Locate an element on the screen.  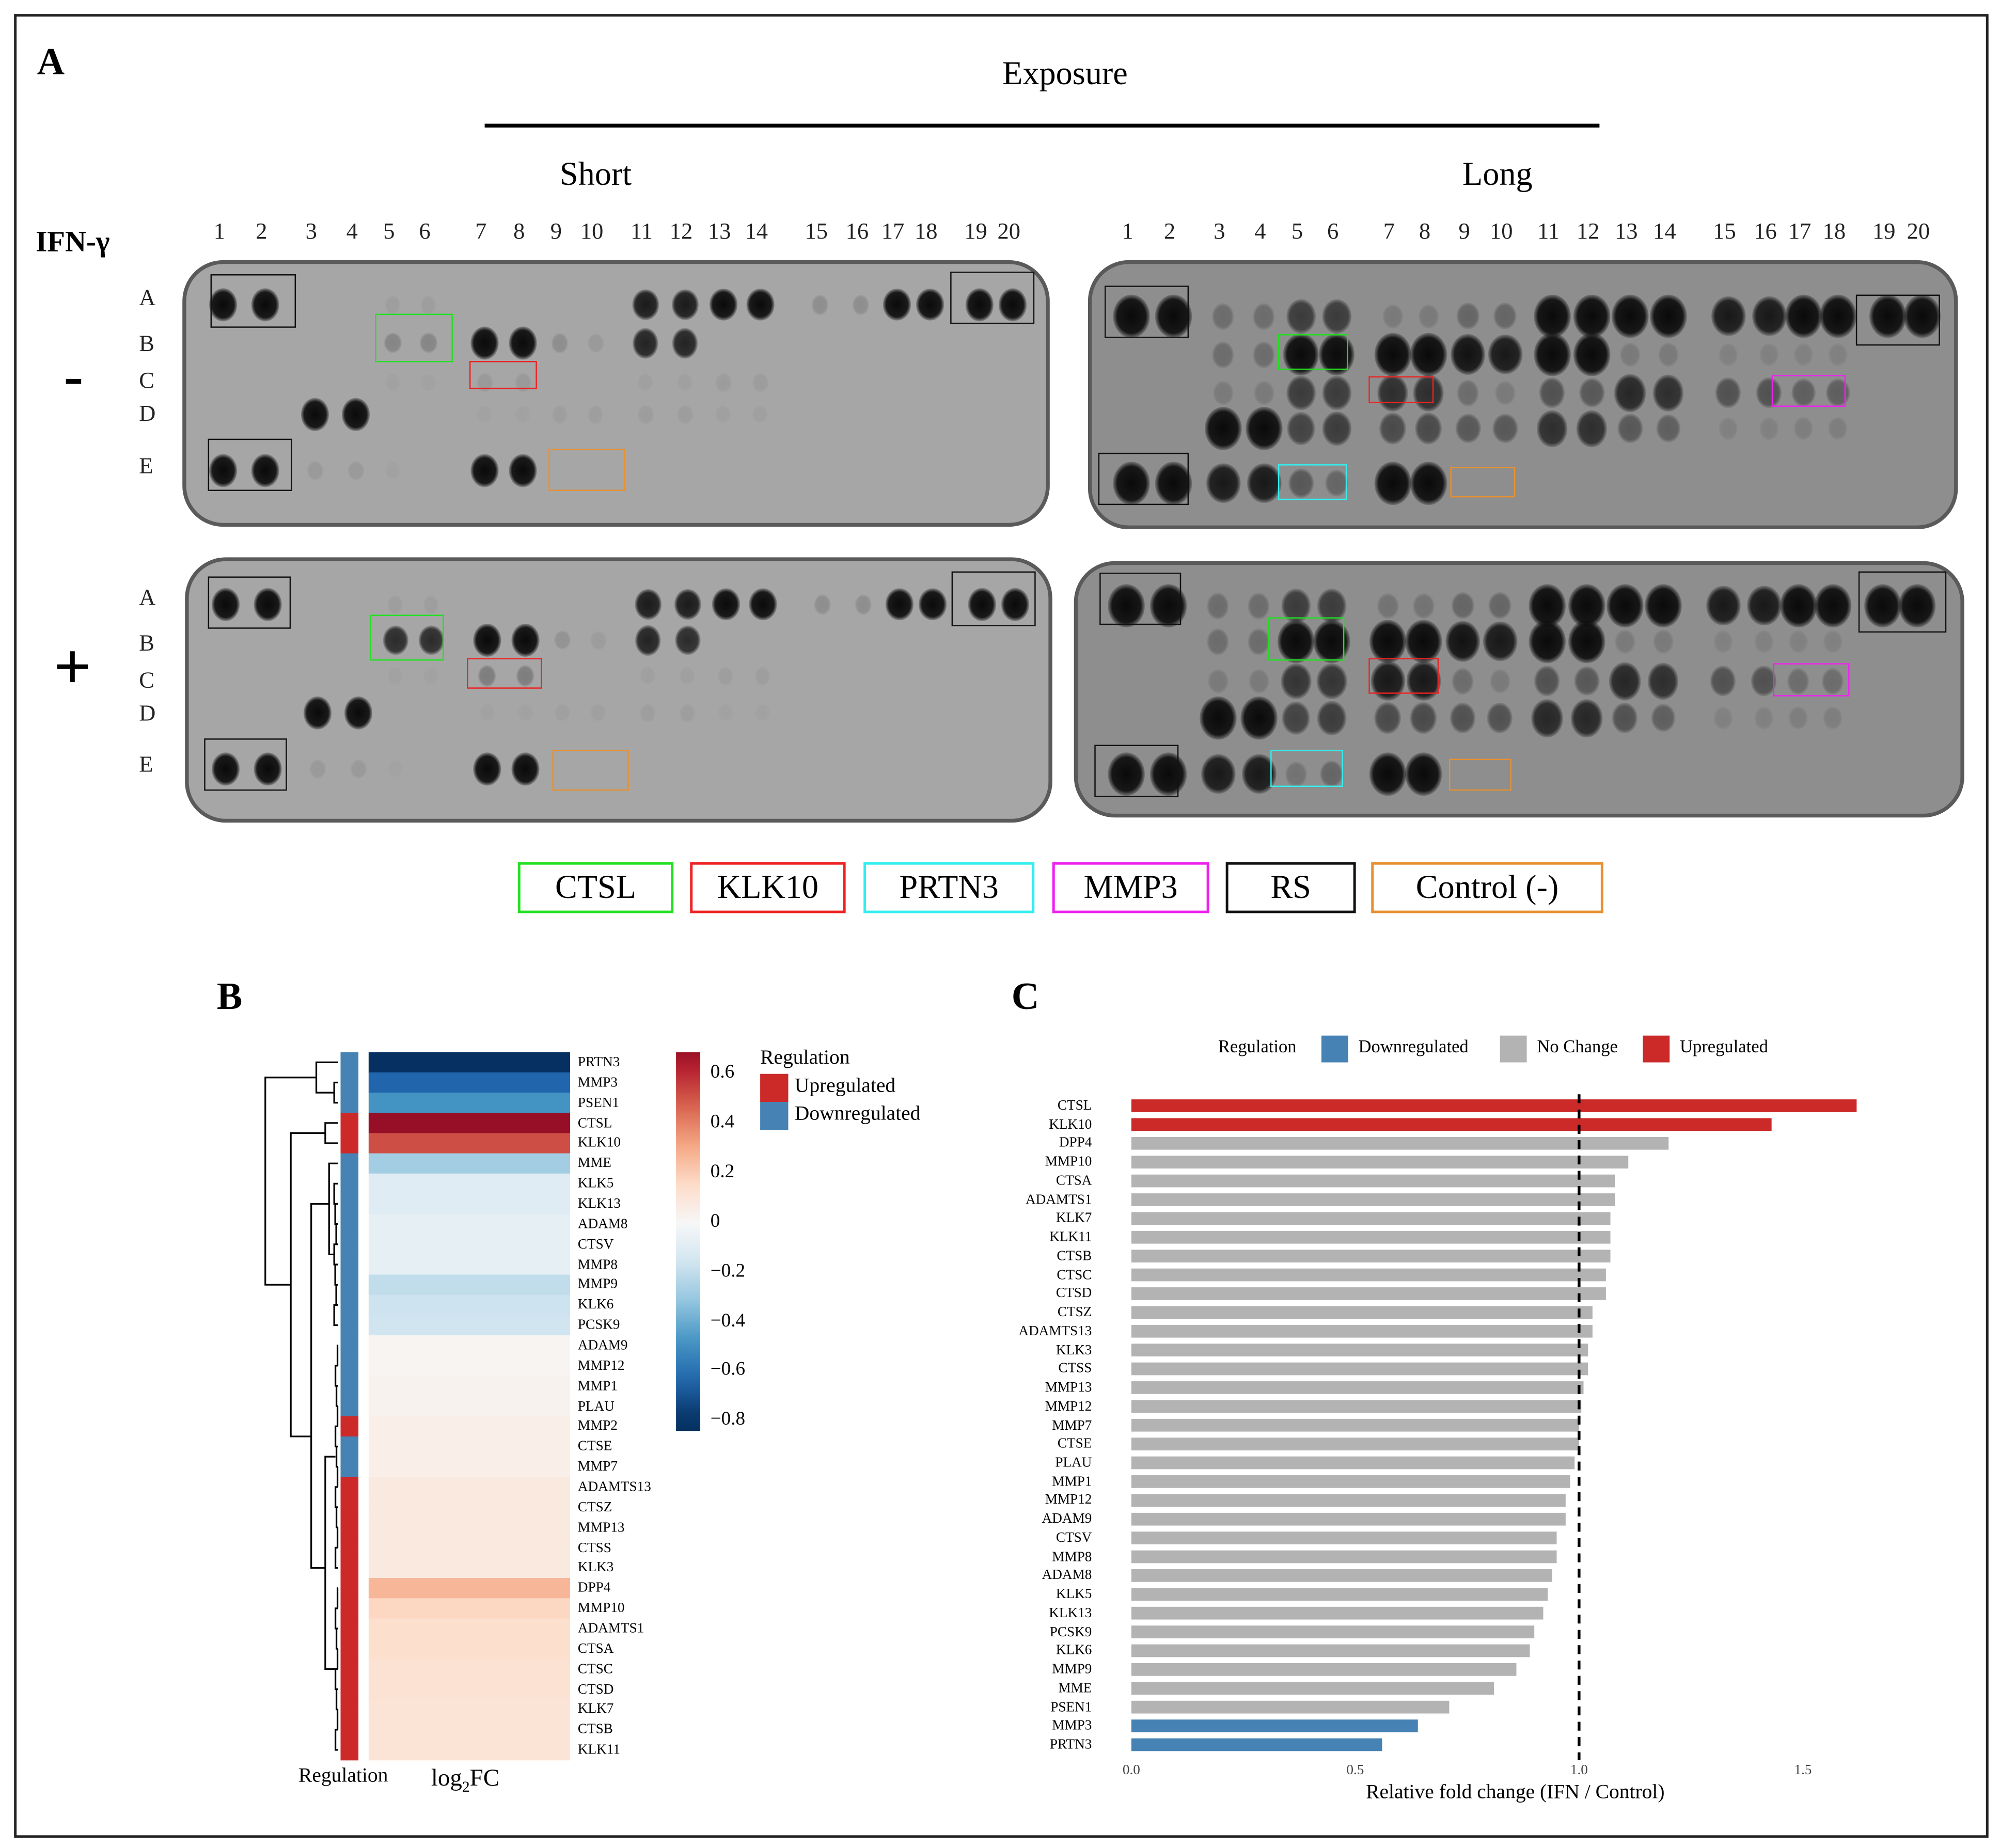
heatmap-cell-MMP10 is located at coordinates (469, 1608).